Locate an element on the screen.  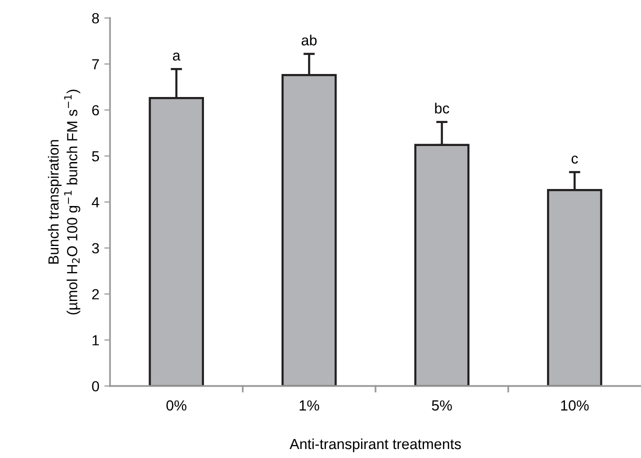
x-tick-label: 5% is located at coordinates (442, 405).